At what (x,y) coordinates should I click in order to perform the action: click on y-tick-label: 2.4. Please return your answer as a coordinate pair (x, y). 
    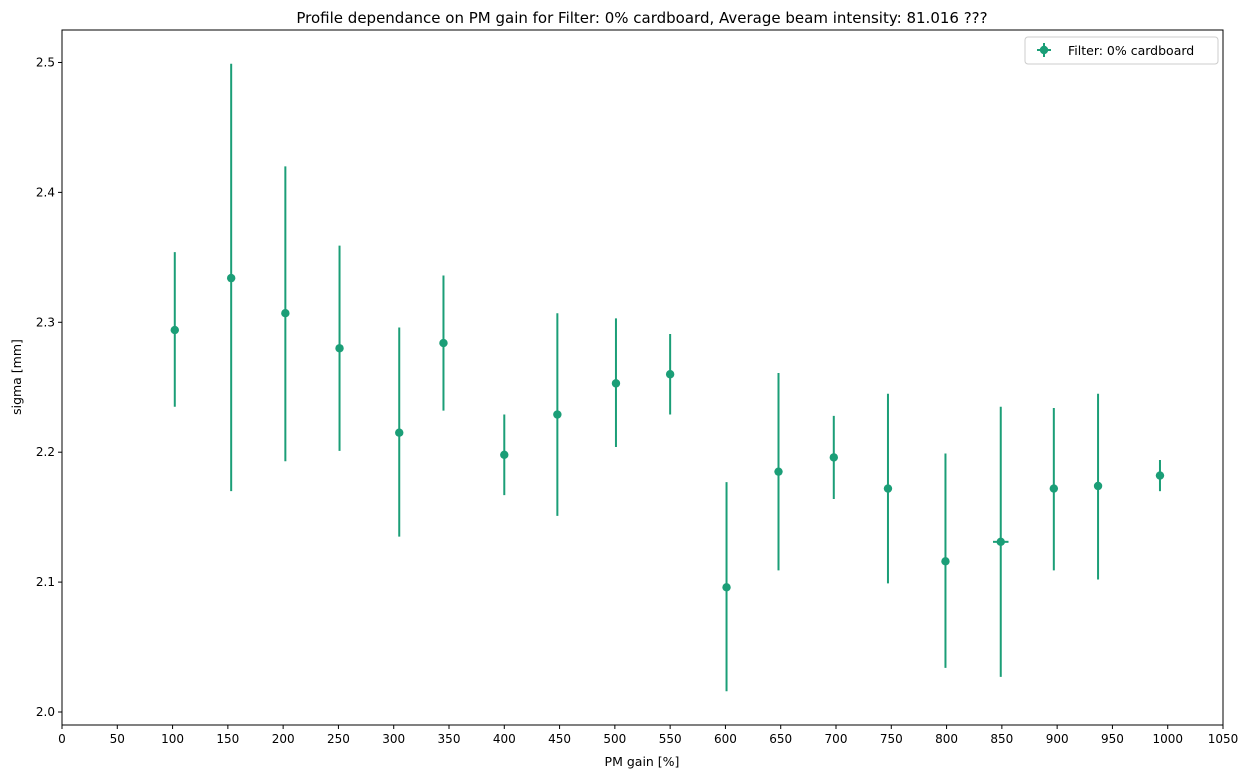
    Looking at the image, I should click on (45, 192).